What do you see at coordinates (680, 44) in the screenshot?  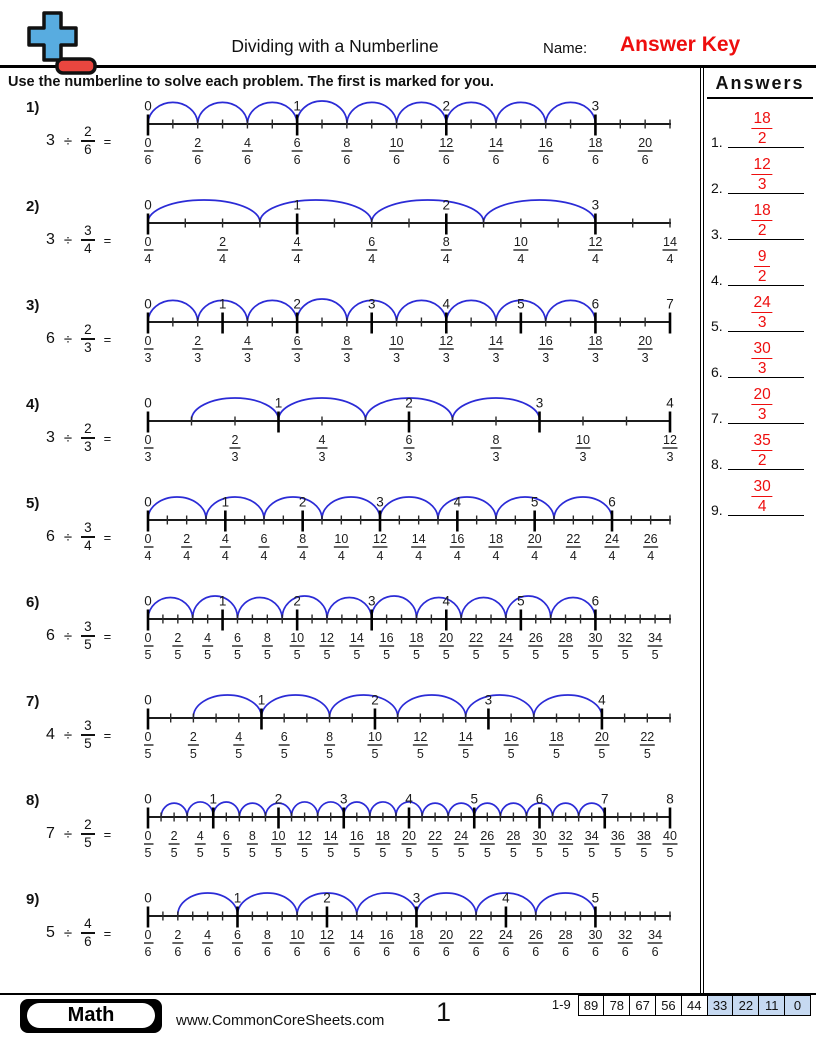 I see `answer-key-text: Answer Key` at bounding box center [680, 44].